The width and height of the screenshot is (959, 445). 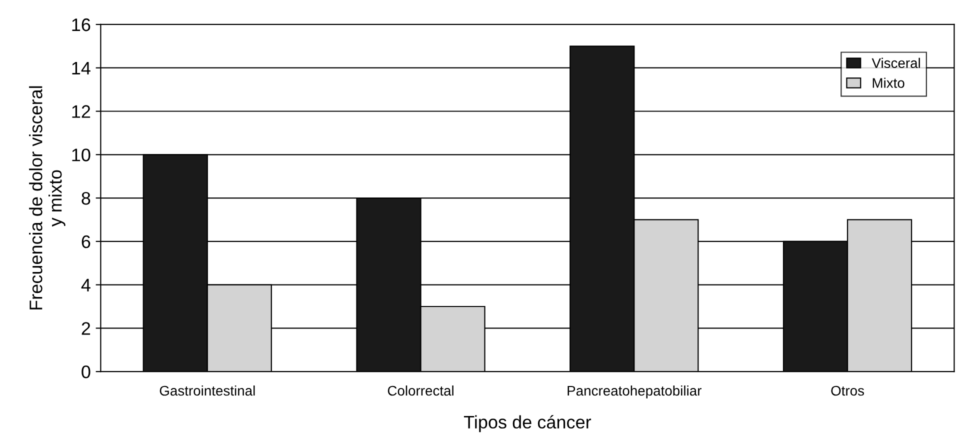 I want to click on y-tick-label: 8, so click(x=86, y=198).